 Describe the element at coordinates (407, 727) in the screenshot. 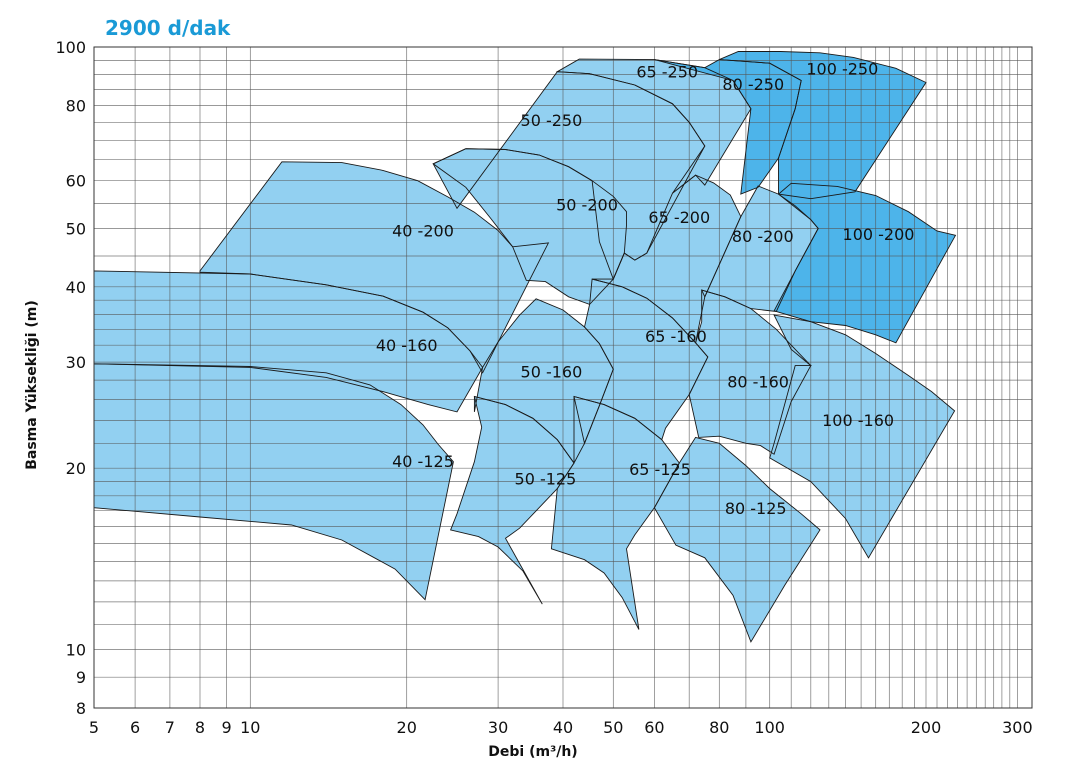

I see `x-tick-label: 20` at that location.